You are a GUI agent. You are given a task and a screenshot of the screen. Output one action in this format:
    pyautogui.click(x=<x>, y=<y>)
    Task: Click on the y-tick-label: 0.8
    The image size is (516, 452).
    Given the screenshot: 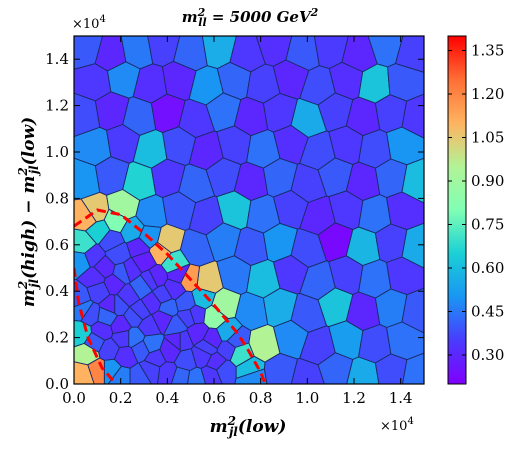 What is the action you would take?
    pyautogui.click(x=57, y=198)
    